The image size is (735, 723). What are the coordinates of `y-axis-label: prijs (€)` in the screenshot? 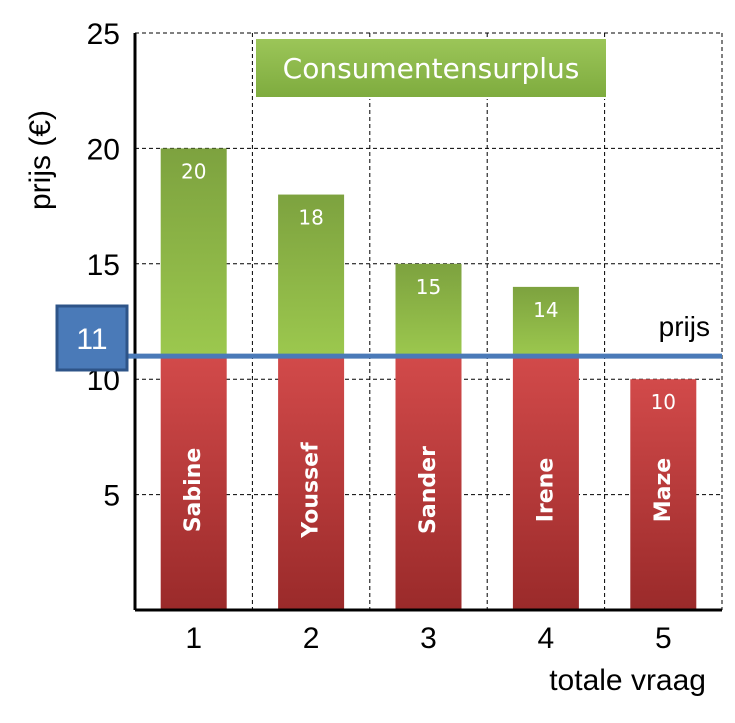 It's located at (40, 160).